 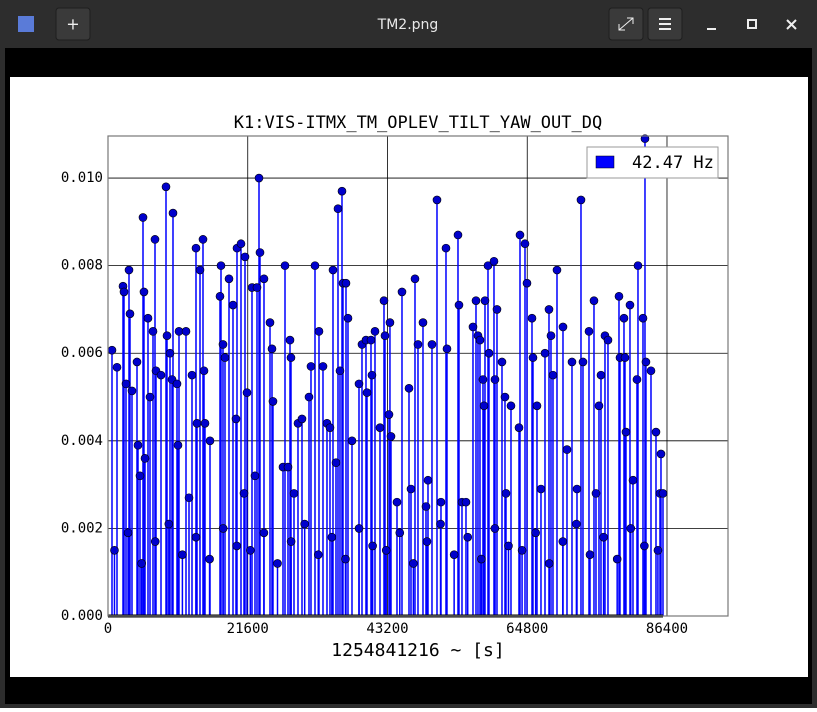 What do you see at coordinates (752, 24) in the screenshot?
I see `maximize-button` at bounding box center [752, 24].